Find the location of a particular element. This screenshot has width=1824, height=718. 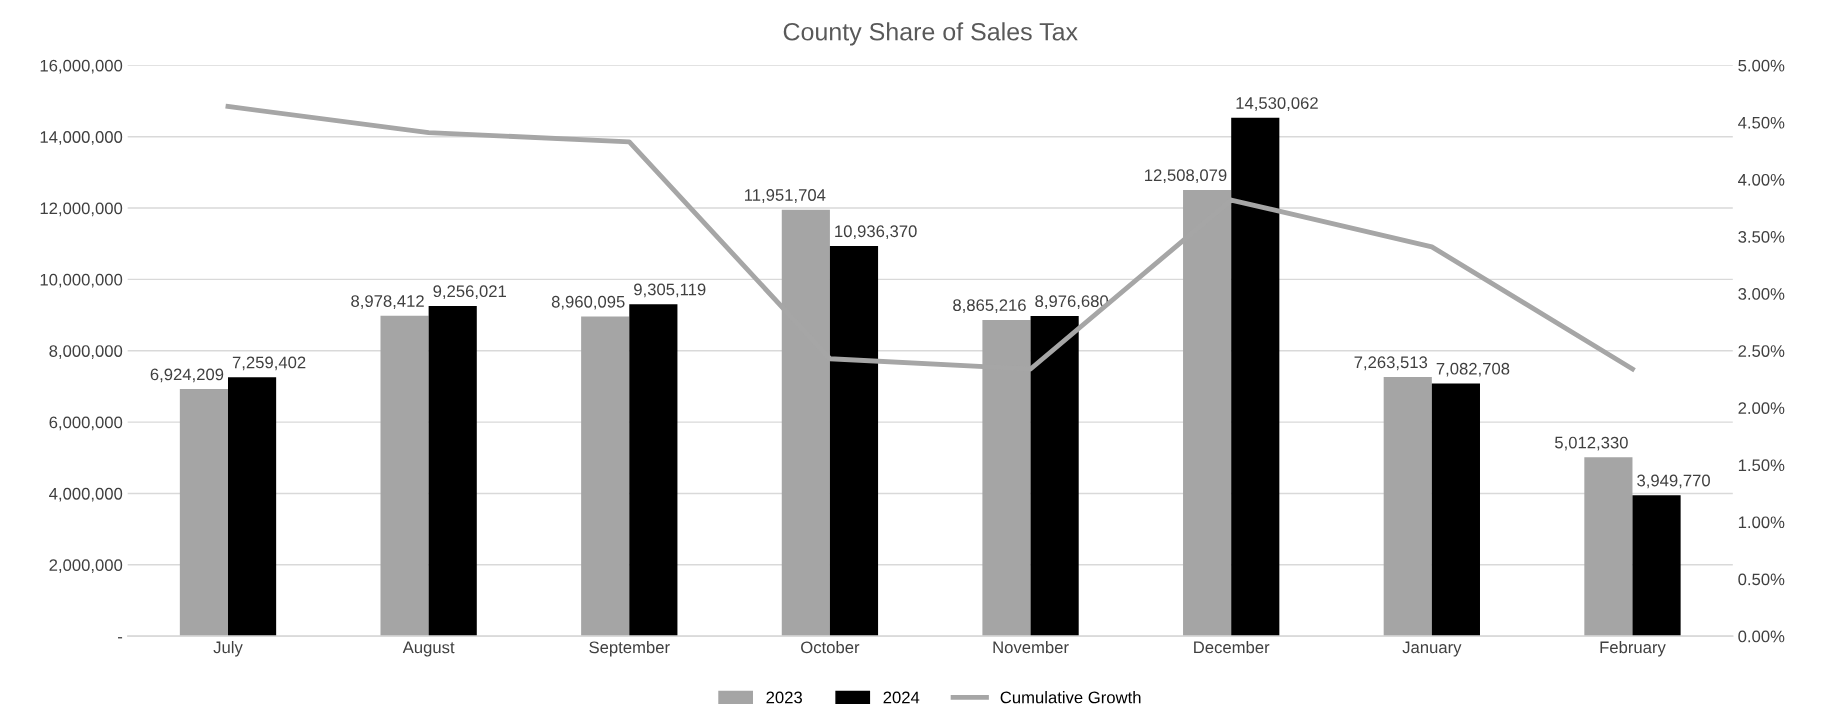

y-tick-label: 10,000,000 is located at coordinates (81, 280).